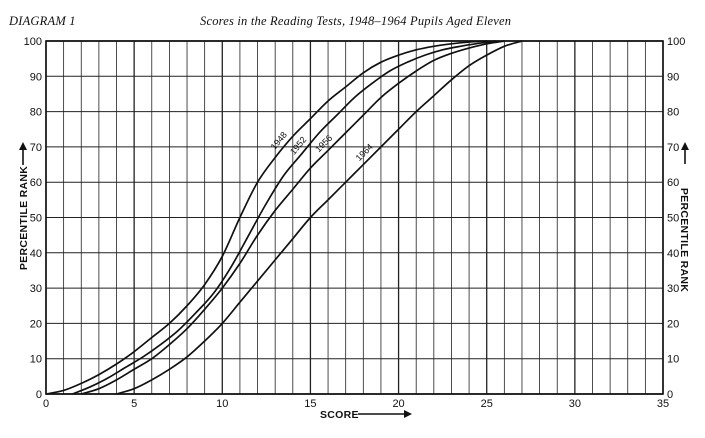  Describe the element at coordinates (487, 404) in the screenshot. I see `x-tick-label: 25` at that location.